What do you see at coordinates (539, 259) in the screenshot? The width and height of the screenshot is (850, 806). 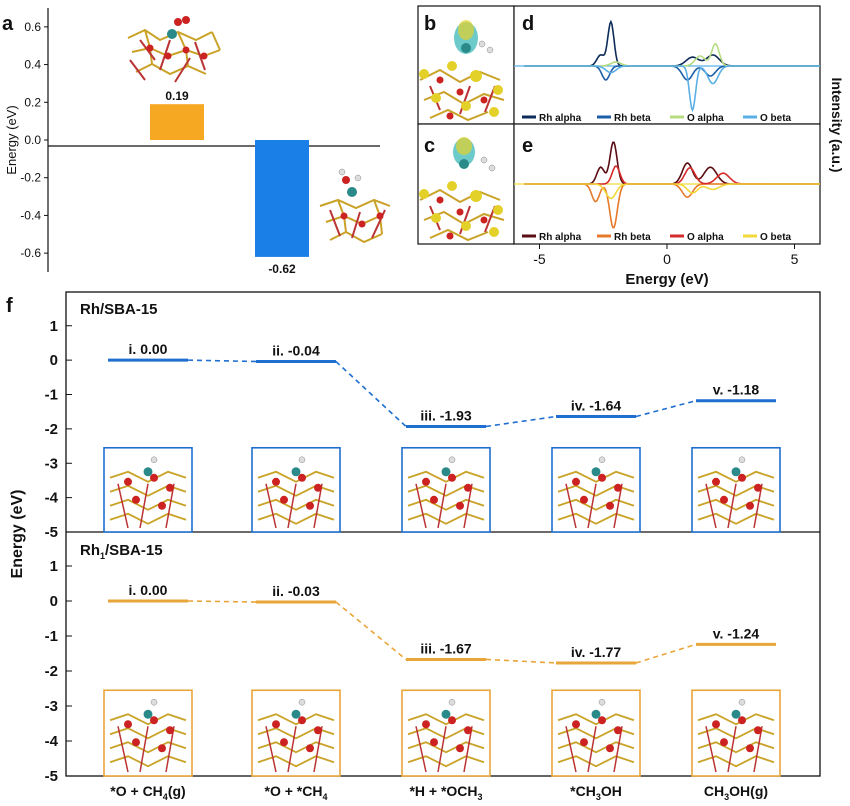 I see `panel-e-x-tick-label: -5` at bounding box center [539, 259].